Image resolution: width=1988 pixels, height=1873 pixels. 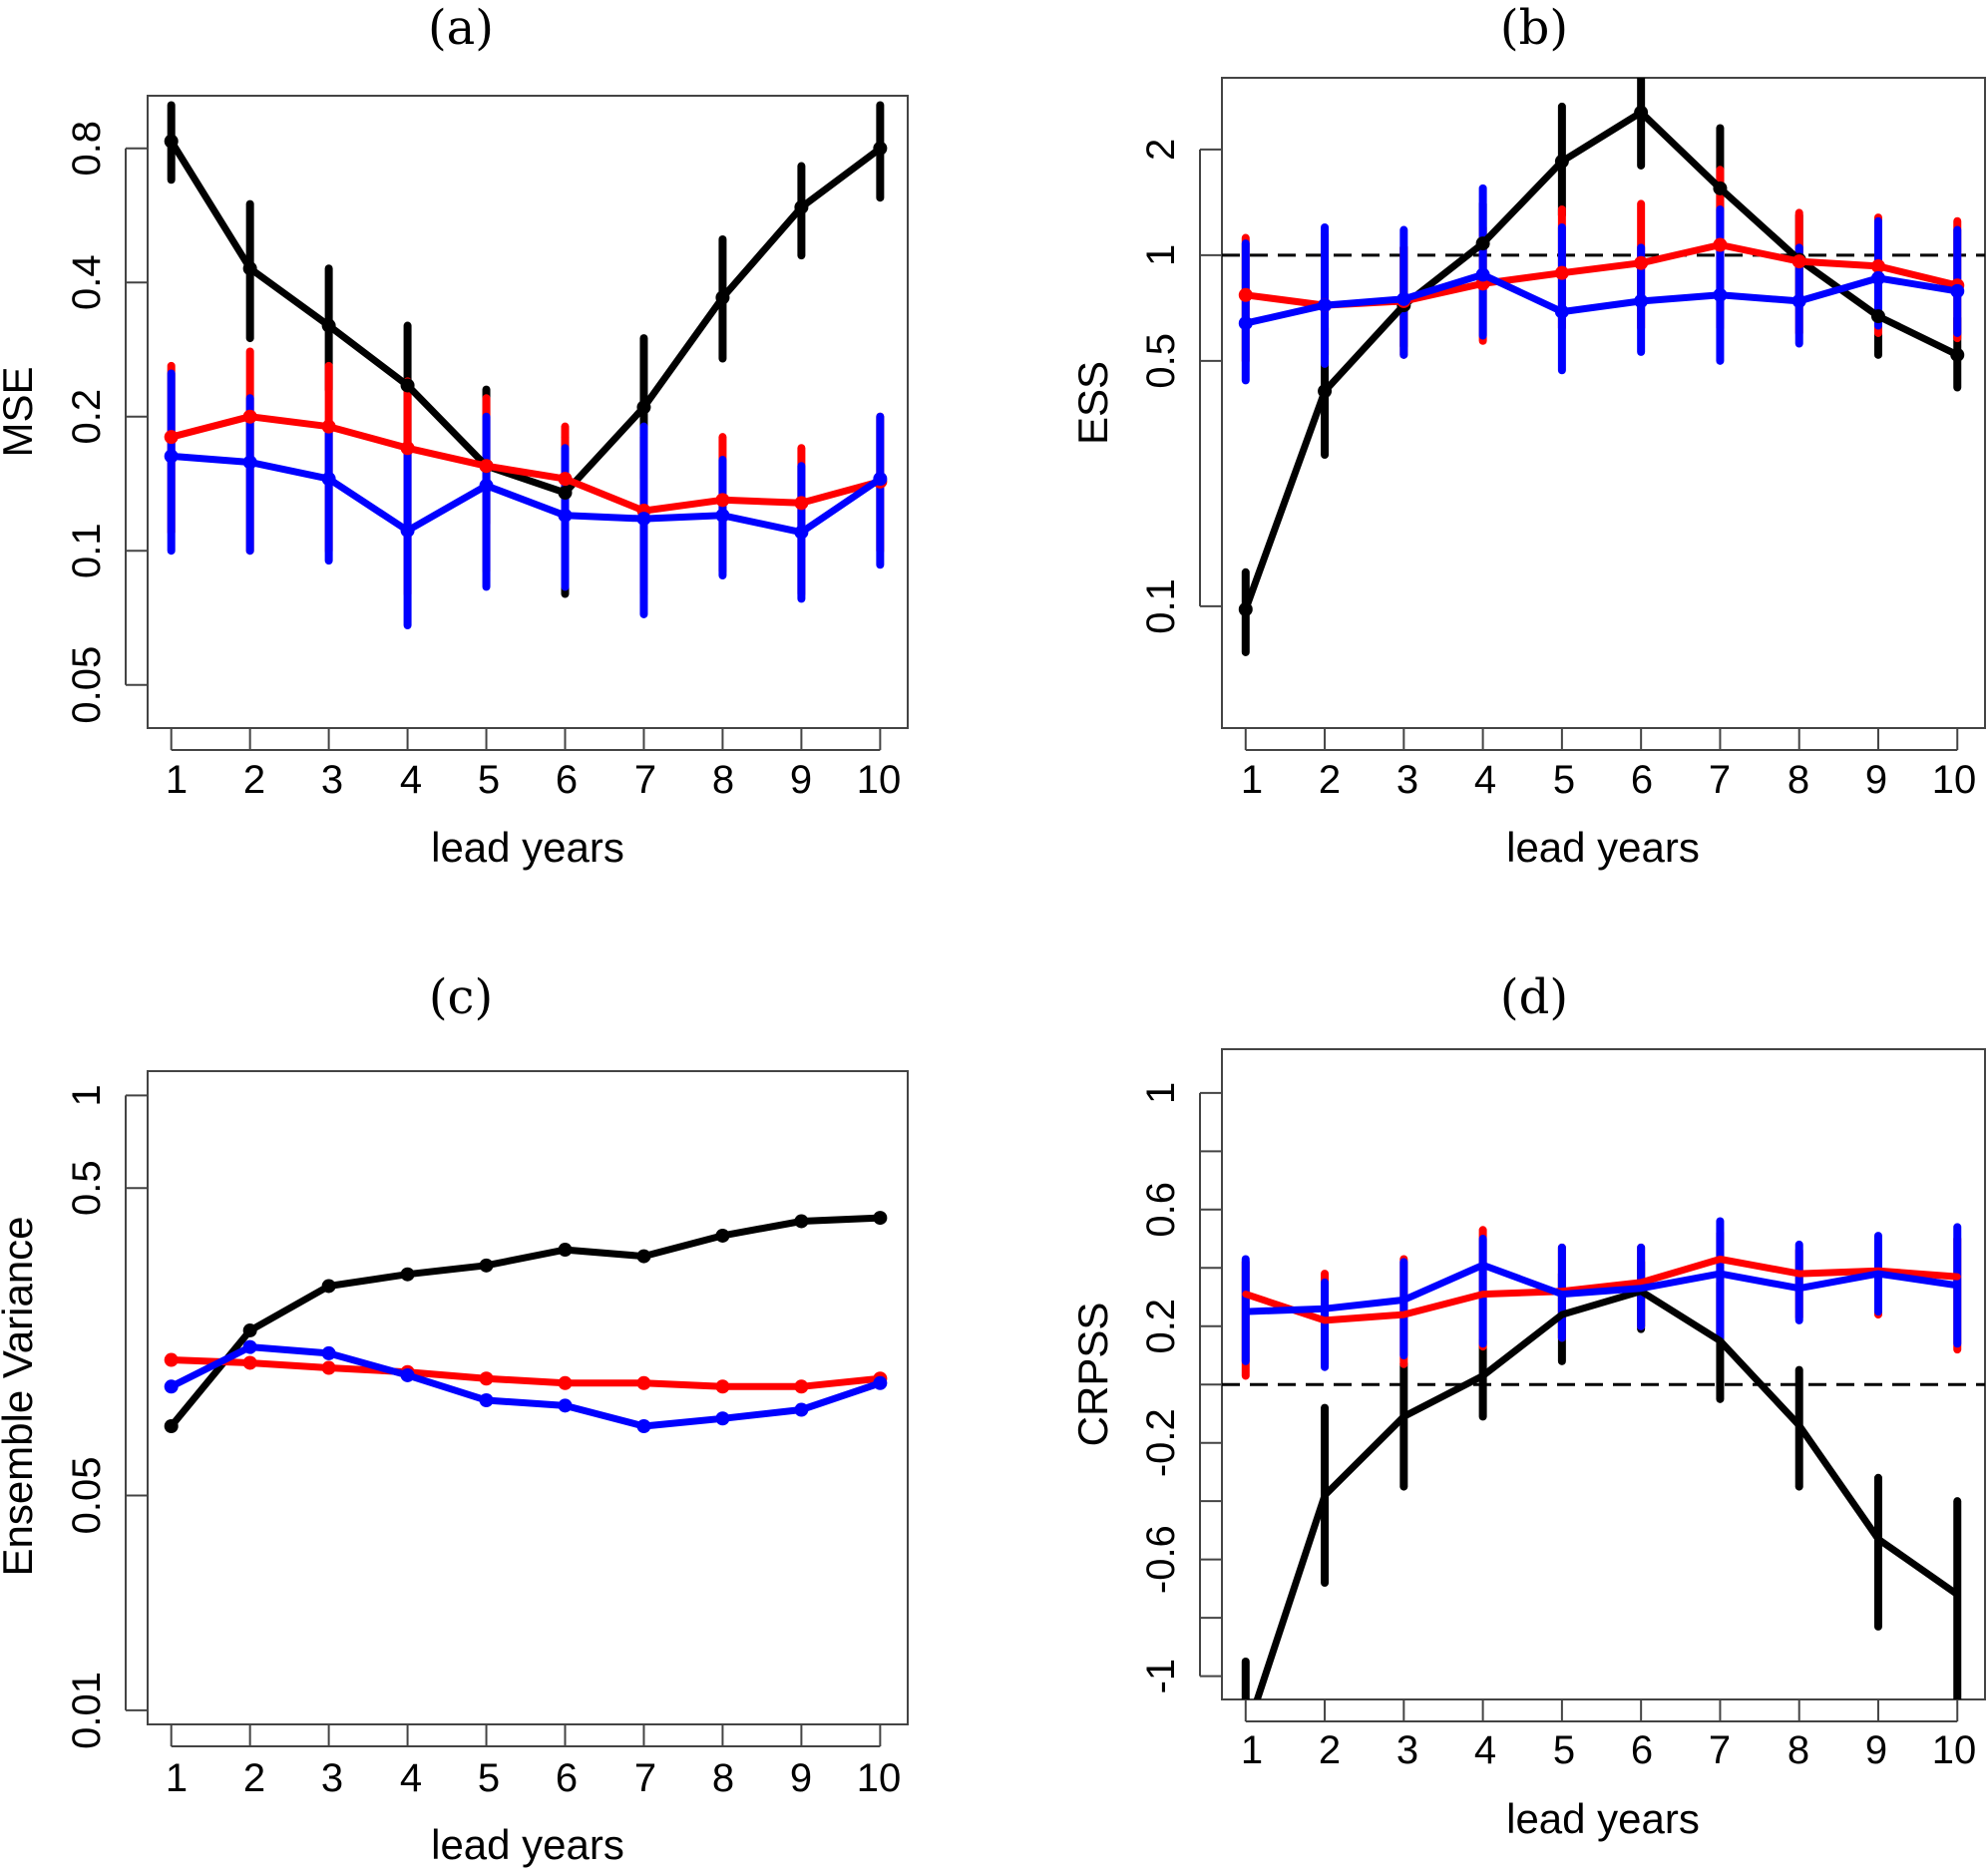 I want to click on panel-a-xtick-label: 9, so click(x=801, y=780).